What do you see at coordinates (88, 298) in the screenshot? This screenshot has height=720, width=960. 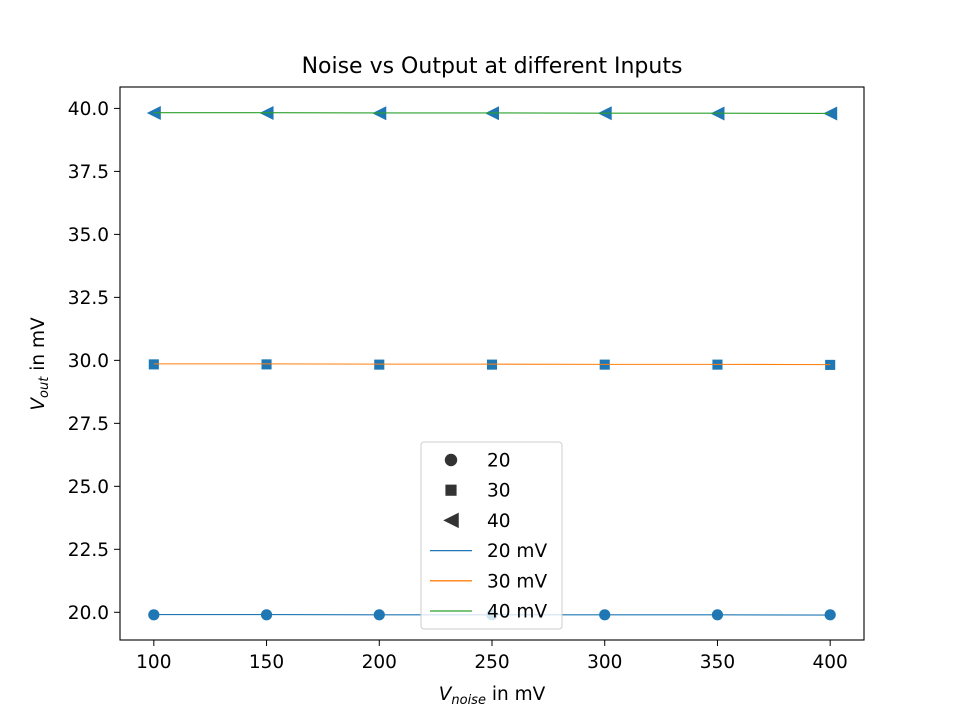 I see `y-tick-label: 32.5` at bounding box center [88, 298].